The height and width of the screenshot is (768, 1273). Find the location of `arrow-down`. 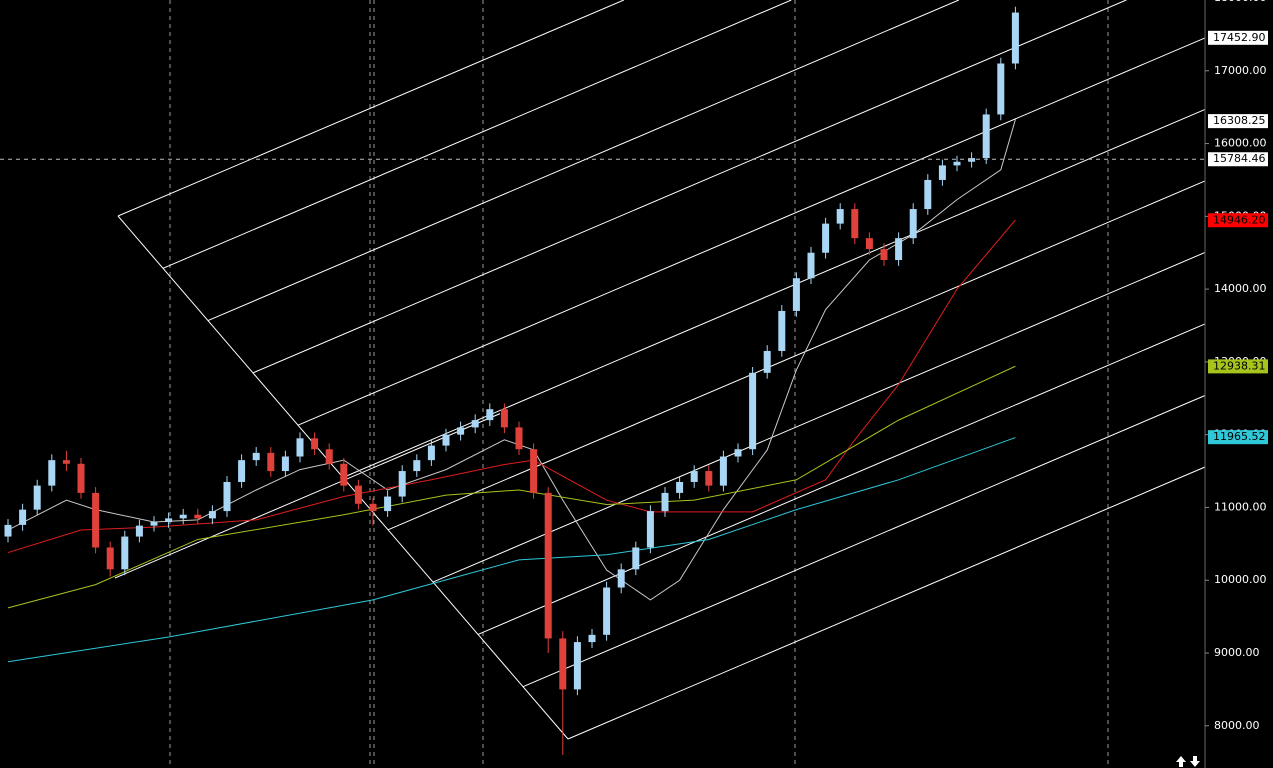

arrow-down is located at coordinates (1195, 761).